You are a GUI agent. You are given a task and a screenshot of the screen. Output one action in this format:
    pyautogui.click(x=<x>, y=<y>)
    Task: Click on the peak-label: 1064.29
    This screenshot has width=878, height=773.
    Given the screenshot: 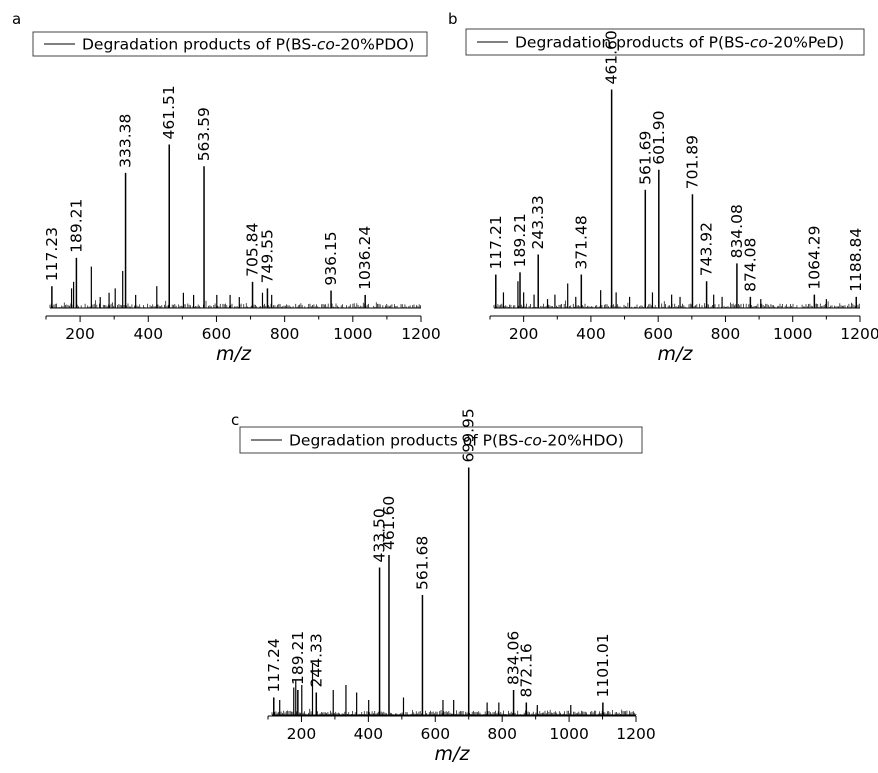 What is the action you would take?
    pyautogui.click(x=814, y=258)
    